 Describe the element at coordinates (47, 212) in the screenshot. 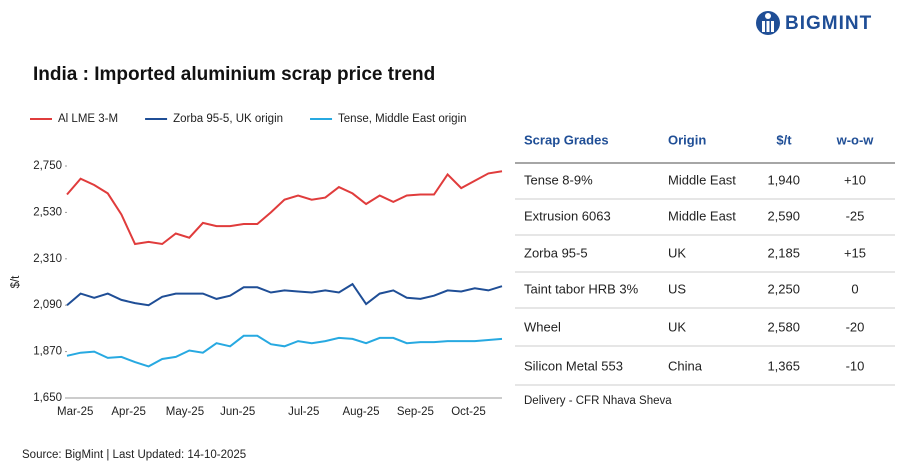

I see `y-tick-label: 2,530` at that location.